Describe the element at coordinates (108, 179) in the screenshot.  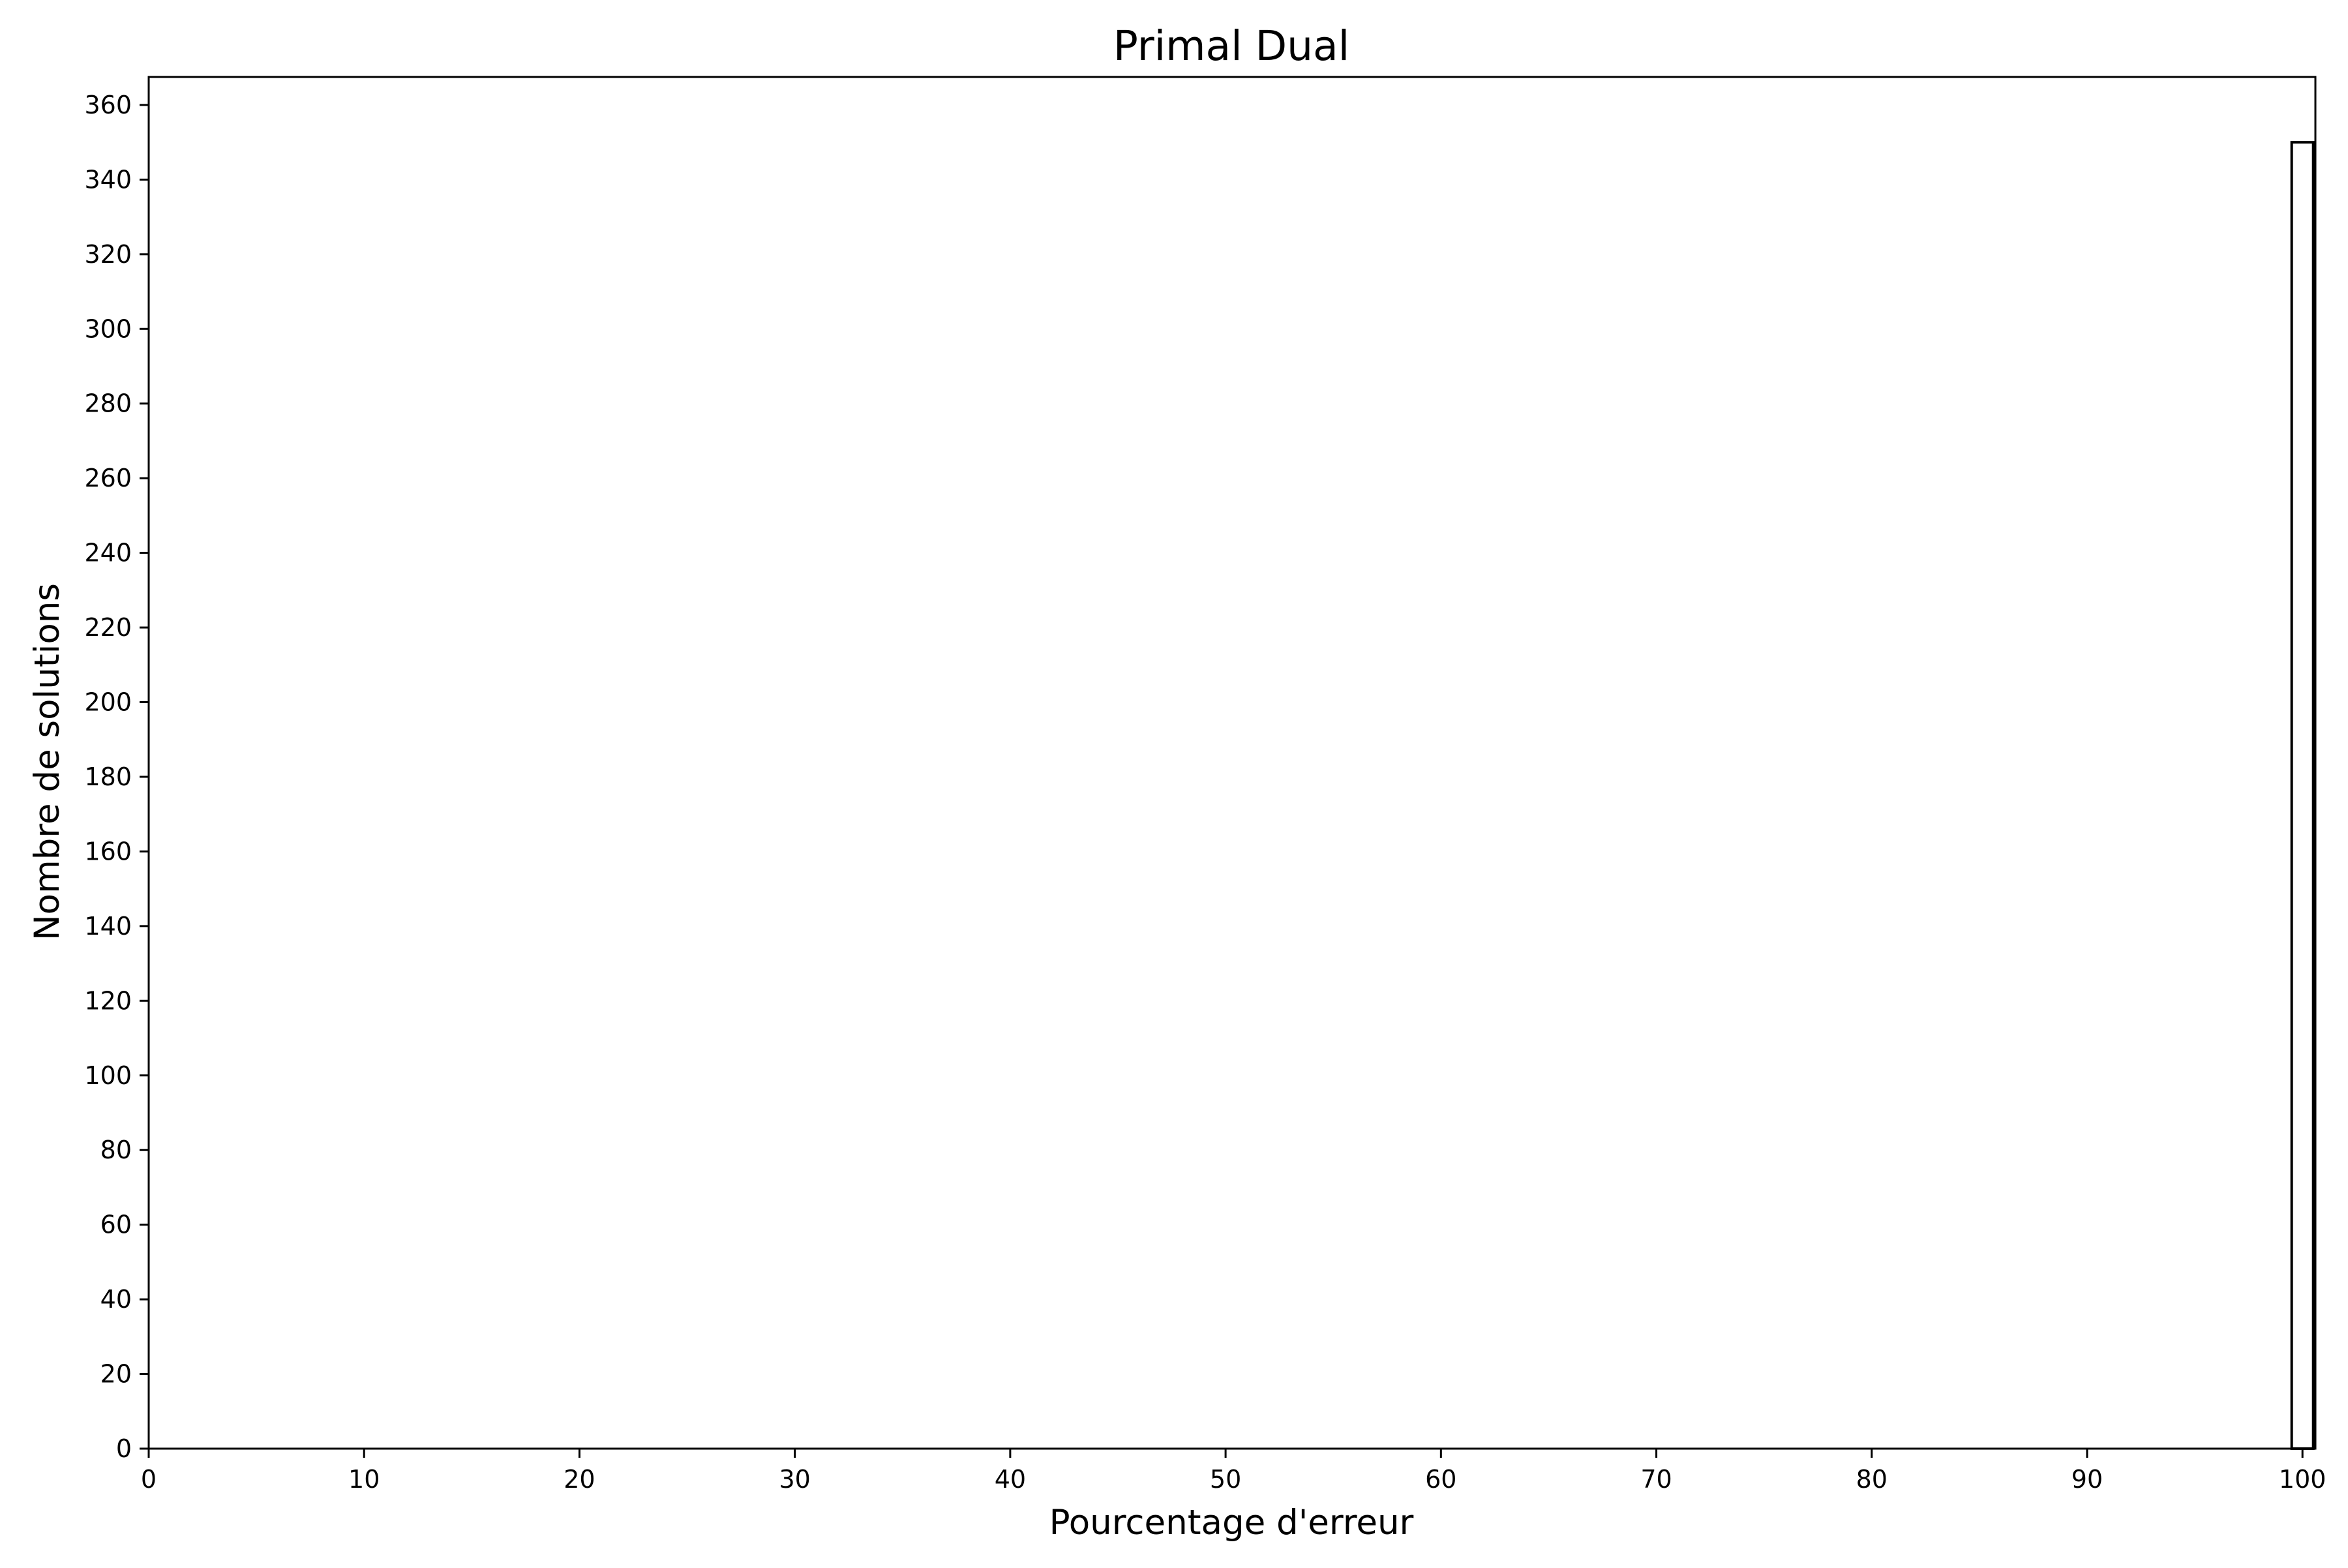
I see `y-tick-label: 340` at that location.